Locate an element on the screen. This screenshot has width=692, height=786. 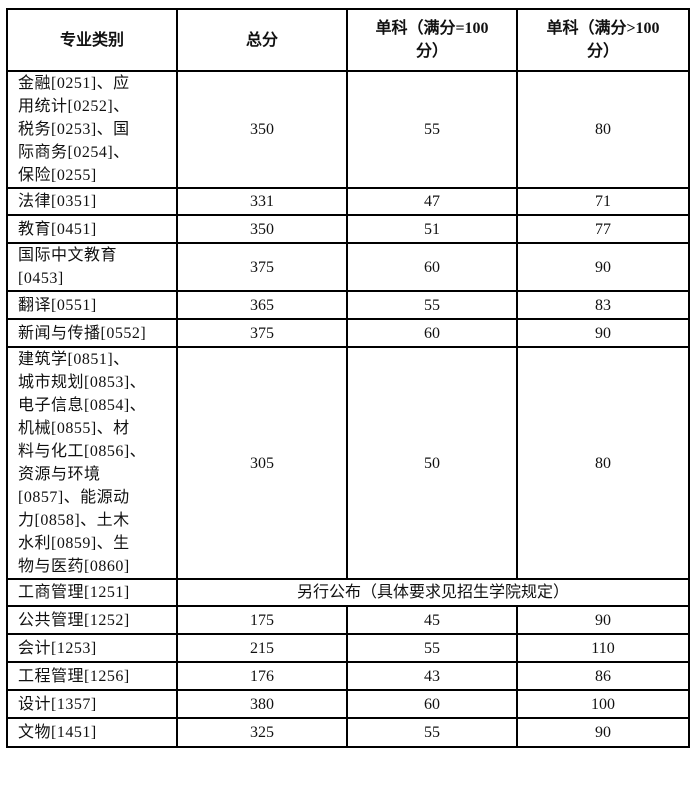
table-row: 公共管理[1252] 175 45 90 is located at coordinates (348, 620).